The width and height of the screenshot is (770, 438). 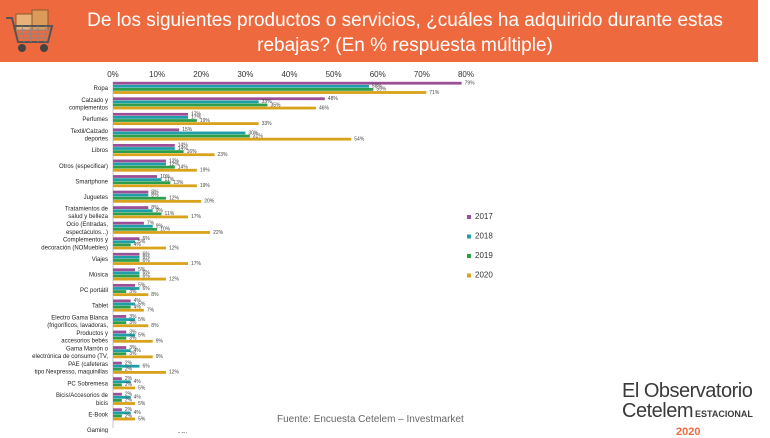 I want to click on data-label-2018: 9%, so click(x=160, y=211).